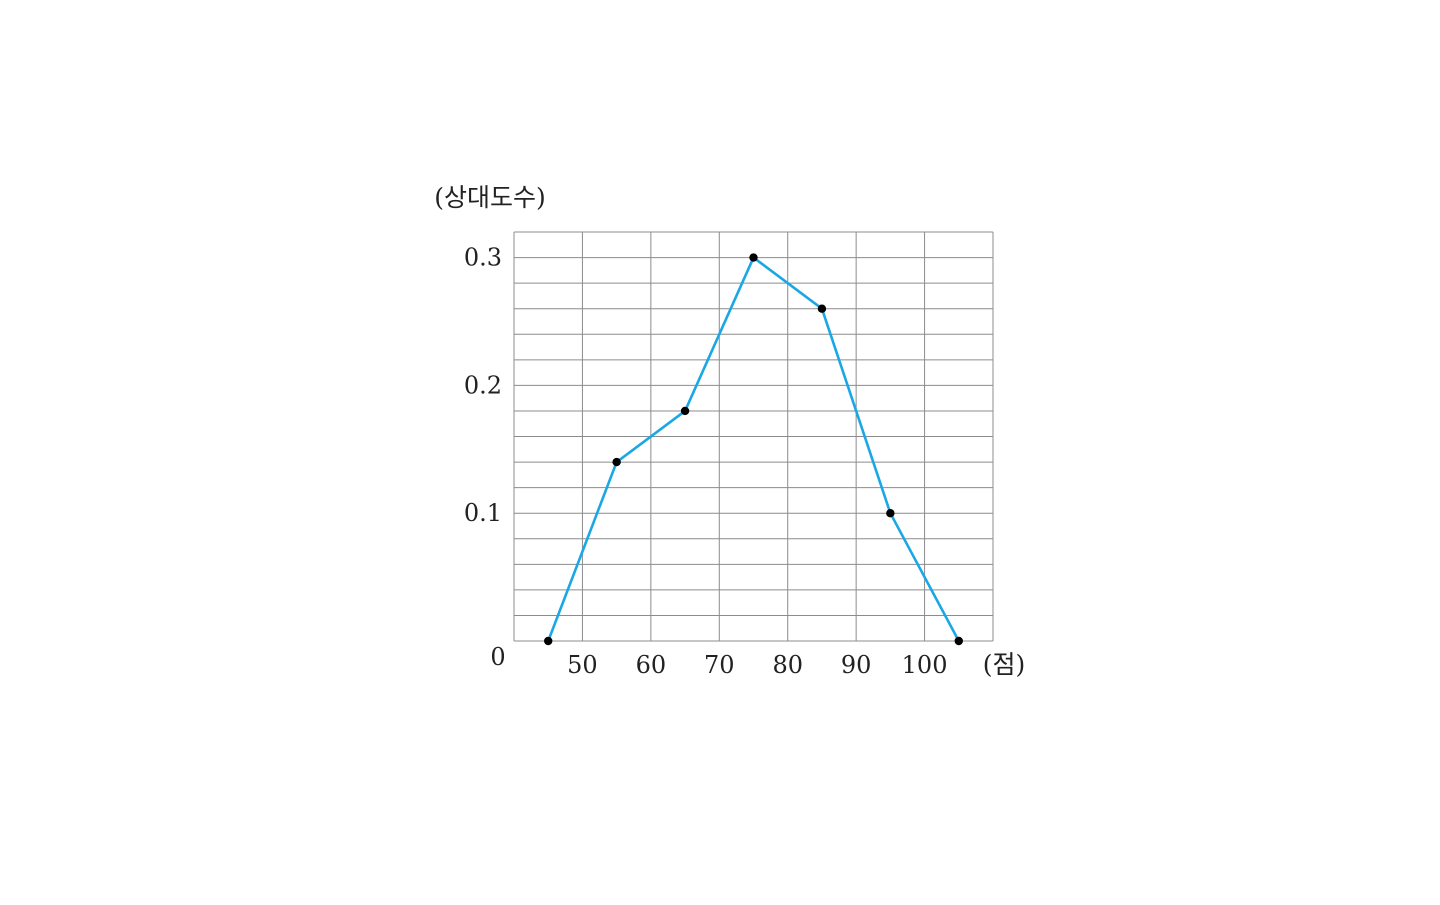 The height and width of the screenshot is (905, 1440). I want to click on data-points, so click(753, 449).